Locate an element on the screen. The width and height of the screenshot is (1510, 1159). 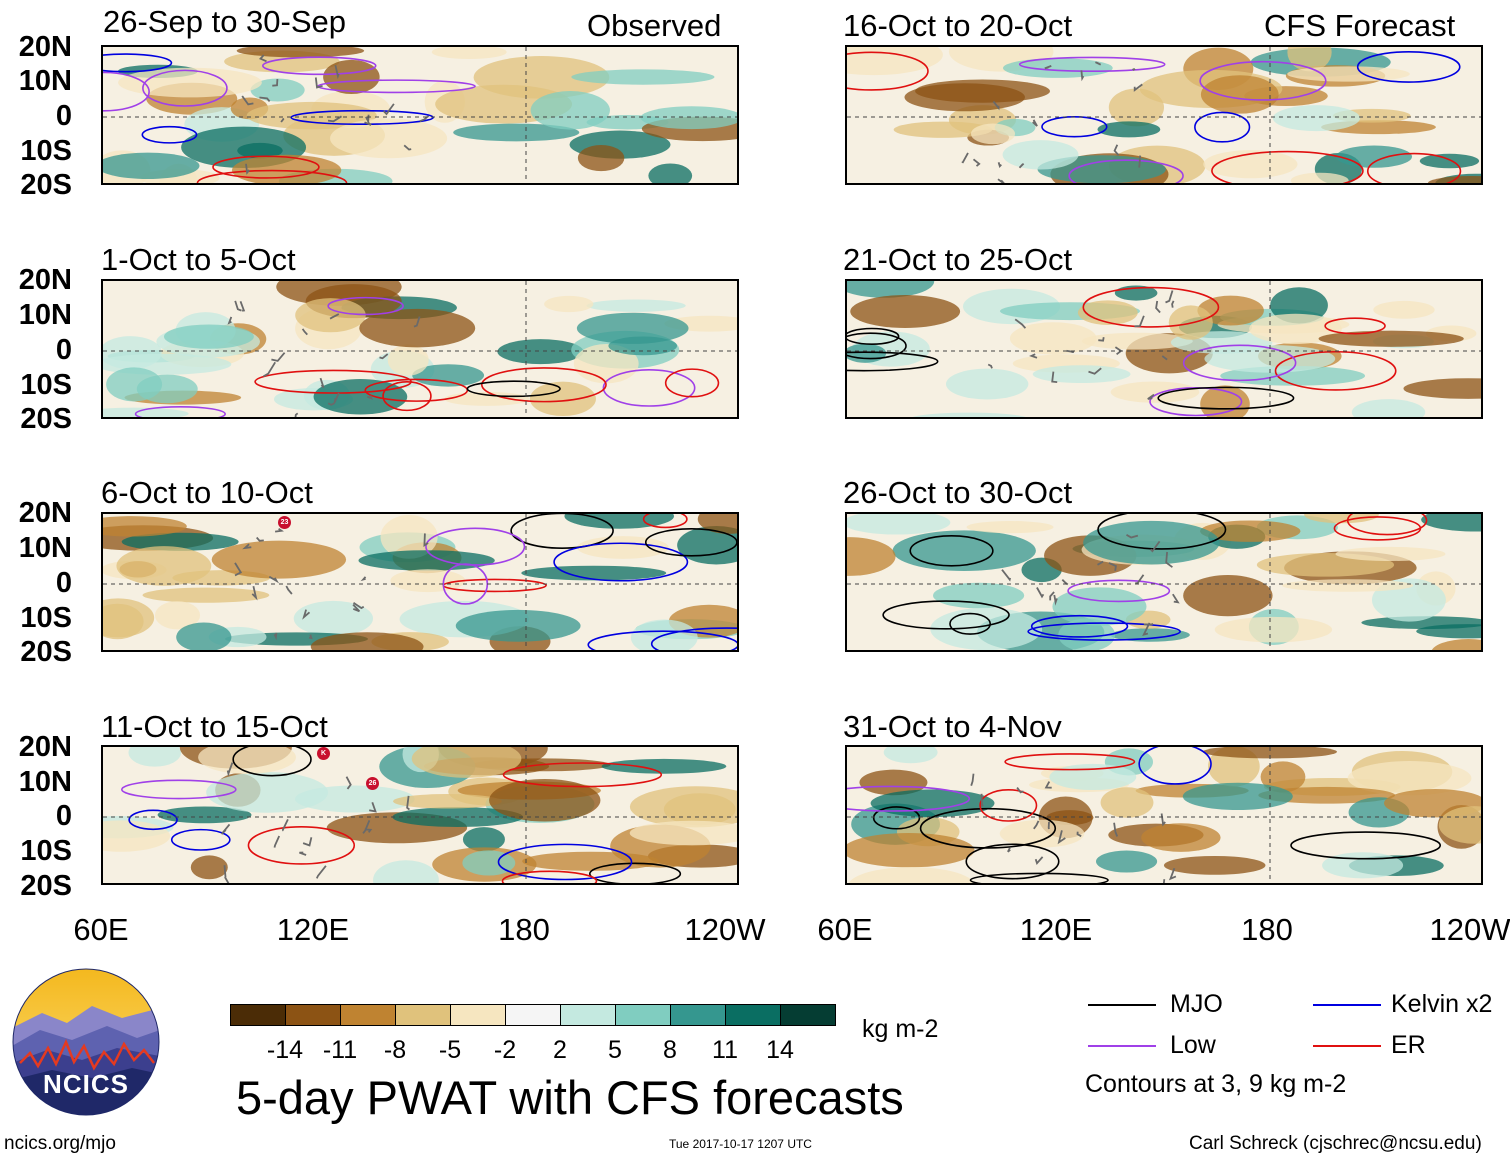
colorbar-tick-label: -11 is located at coordinates (340, 1050).